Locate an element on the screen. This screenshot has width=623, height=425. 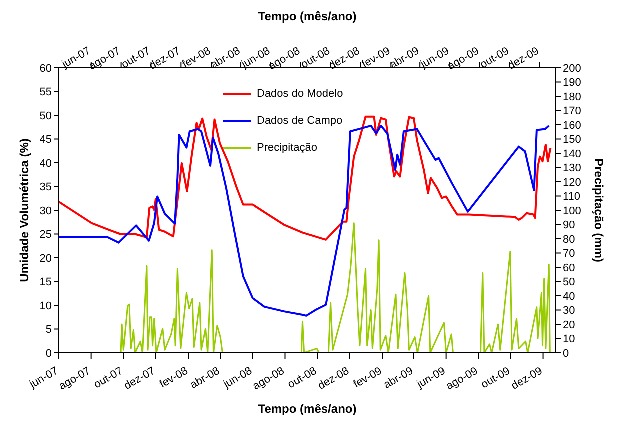
y2-tick-label: 200 is located at coordinates (572, 68).